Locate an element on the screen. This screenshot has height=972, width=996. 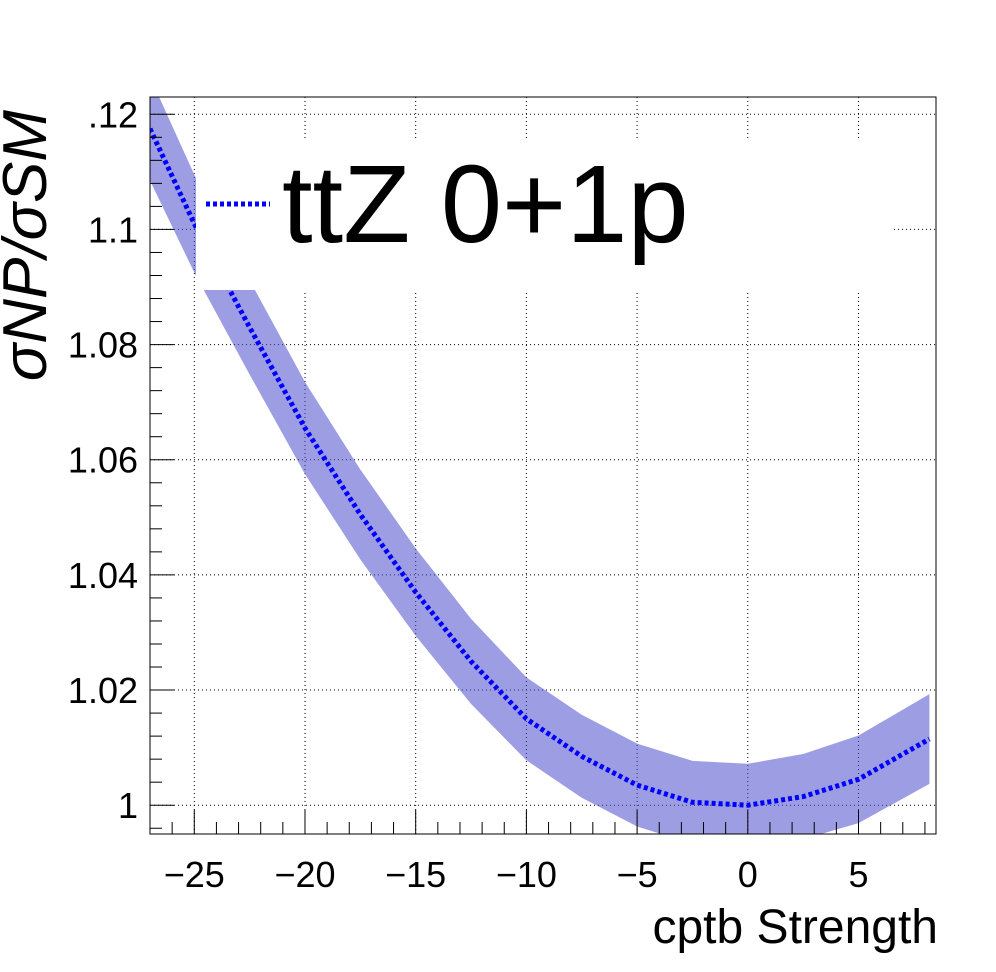
y-axis-title: σNP/σSM is located at coordinates (30, 245).